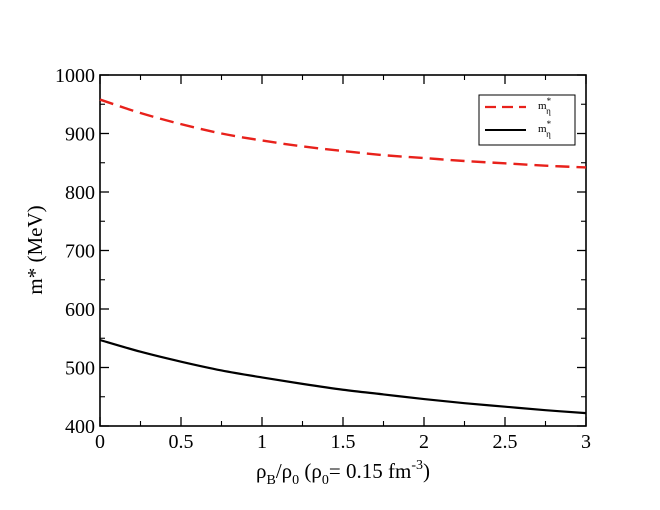 The width and height of the screenshot is (660, 510). What do you see at coordinates (80, 193) in the screenshot?
I see `y-tick-label: 800` at bounding box center [80, 193].